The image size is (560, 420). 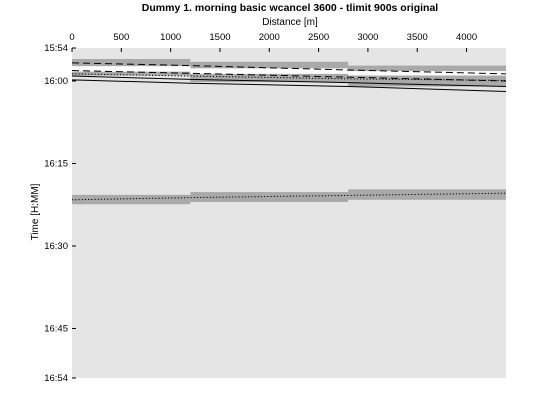 I want to click on y-tick-label: 16:00, so click(x=56, y=81).